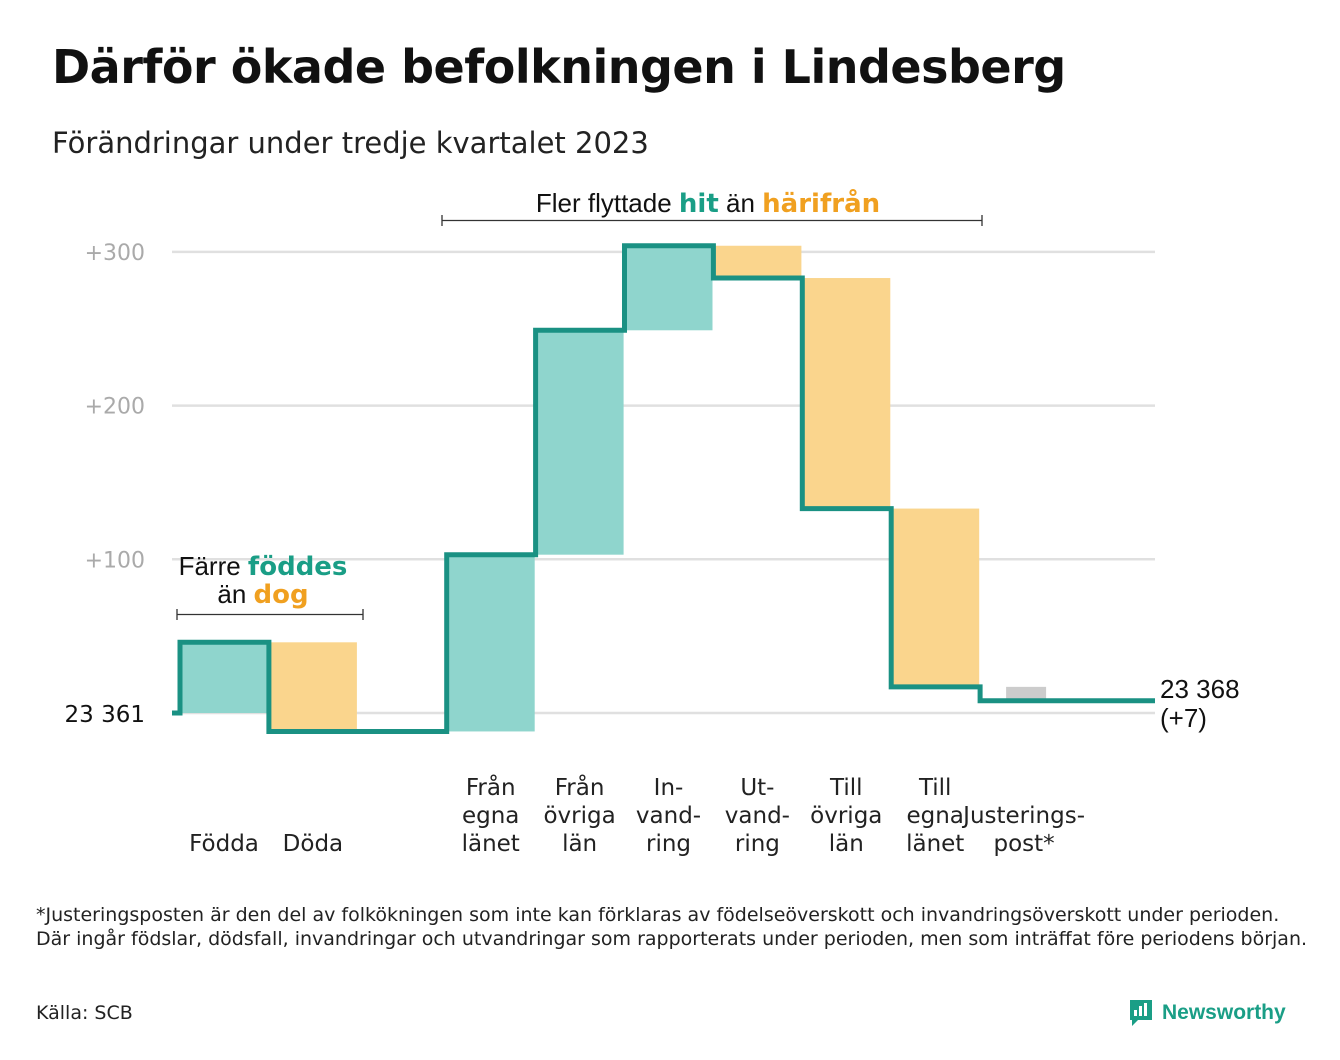  I want to click on category-label: Till egna länet, so click(935, 816).